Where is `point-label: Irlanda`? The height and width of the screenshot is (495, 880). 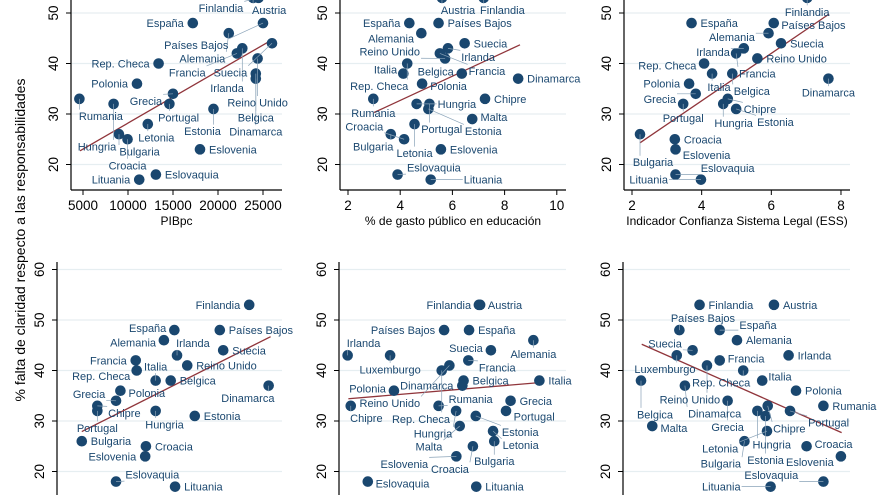
point-label: Irlanda is located at coordinates (227, 89).